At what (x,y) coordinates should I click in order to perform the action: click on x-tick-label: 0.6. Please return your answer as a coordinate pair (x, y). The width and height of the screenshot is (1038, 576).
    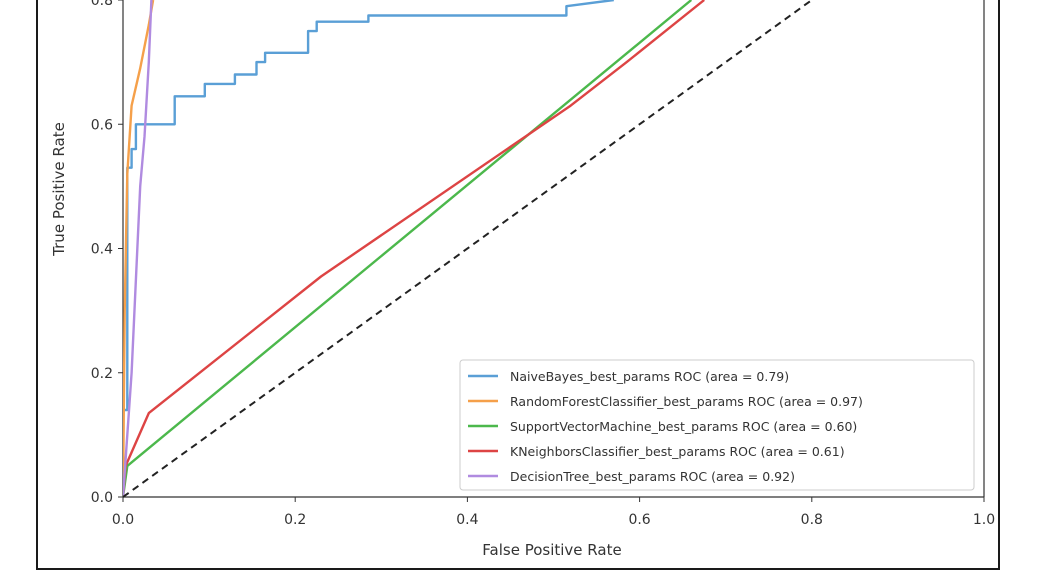
    Looking at the image, I should click on (639, 520).